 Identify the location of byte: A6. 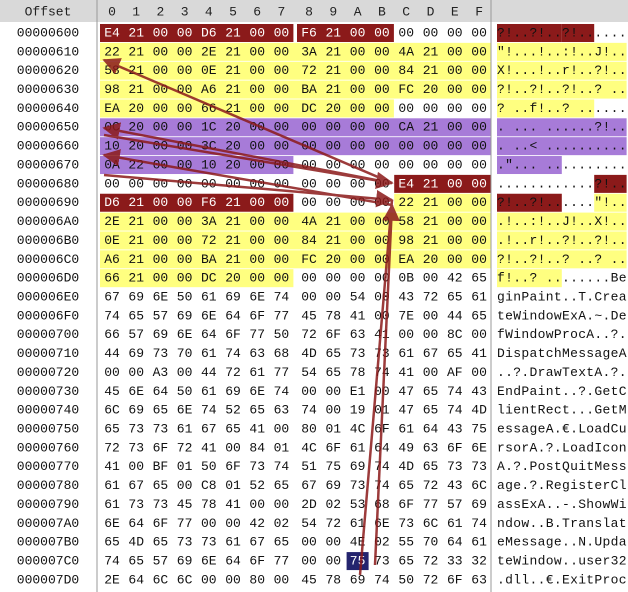
(112, 259).